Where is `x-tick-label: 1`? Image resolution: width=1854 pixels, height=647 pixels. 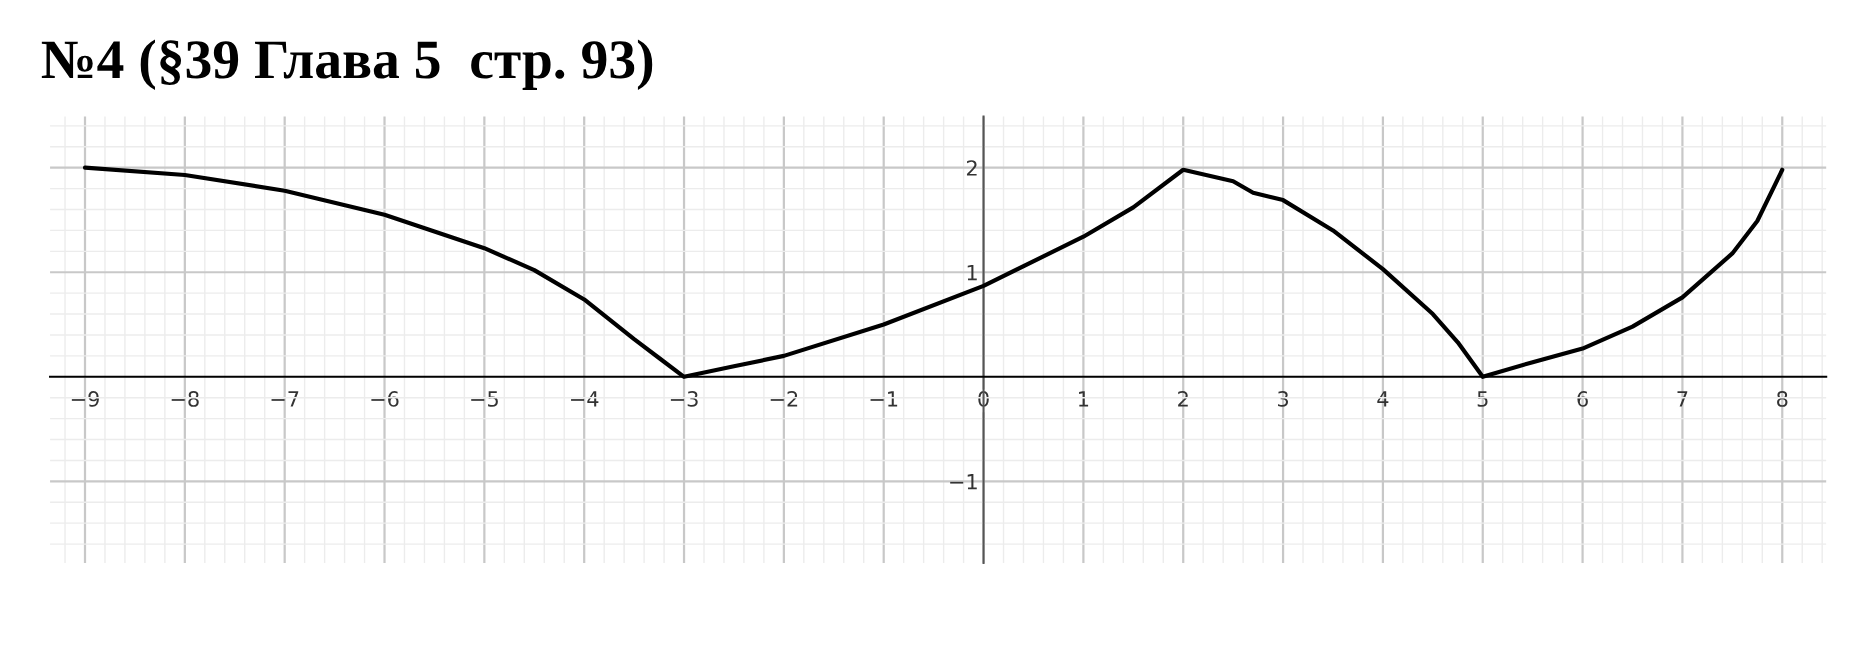
x-tick-label: 1 is located at coordinates (1084, 399).